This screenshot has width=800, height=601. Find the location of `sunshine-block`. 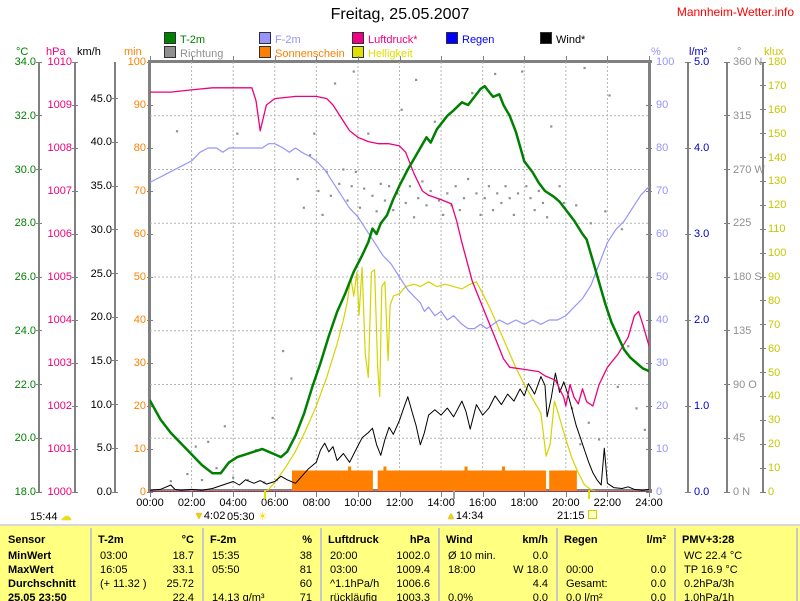

sunshine-block is located at coordinates (332, 481).